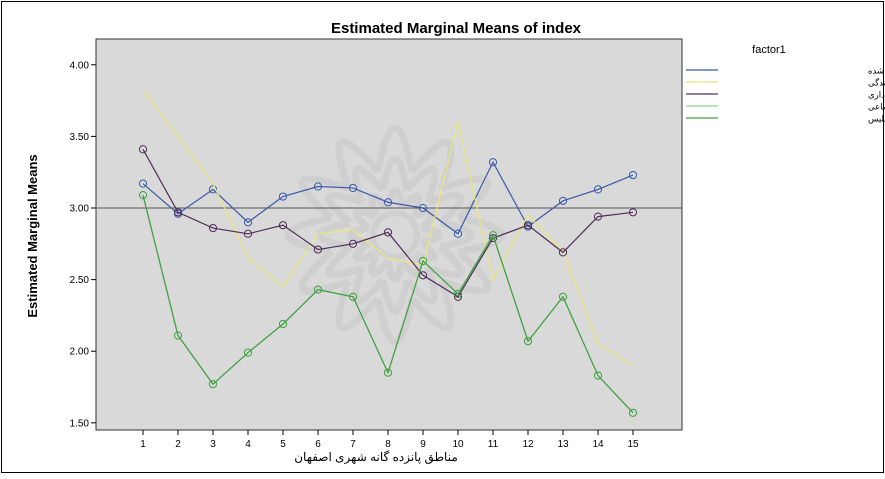 Image resolution: width=885 pixels, height=479 pixels. Describe the element at coordinates (376, 457) in the screenshot. I see `x-axis-label: مناطق پانزده گانه شهری اصفهان` at that location.